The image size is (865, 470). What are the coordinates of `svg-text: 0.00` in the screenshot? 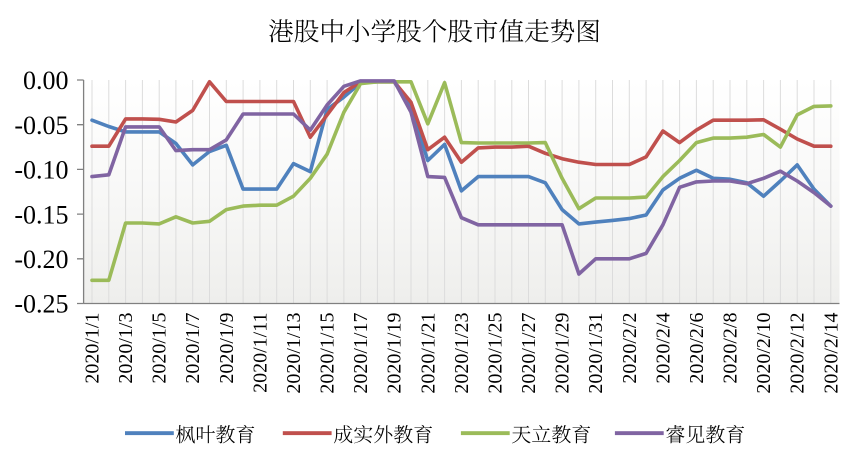 It's located at (46, 80).